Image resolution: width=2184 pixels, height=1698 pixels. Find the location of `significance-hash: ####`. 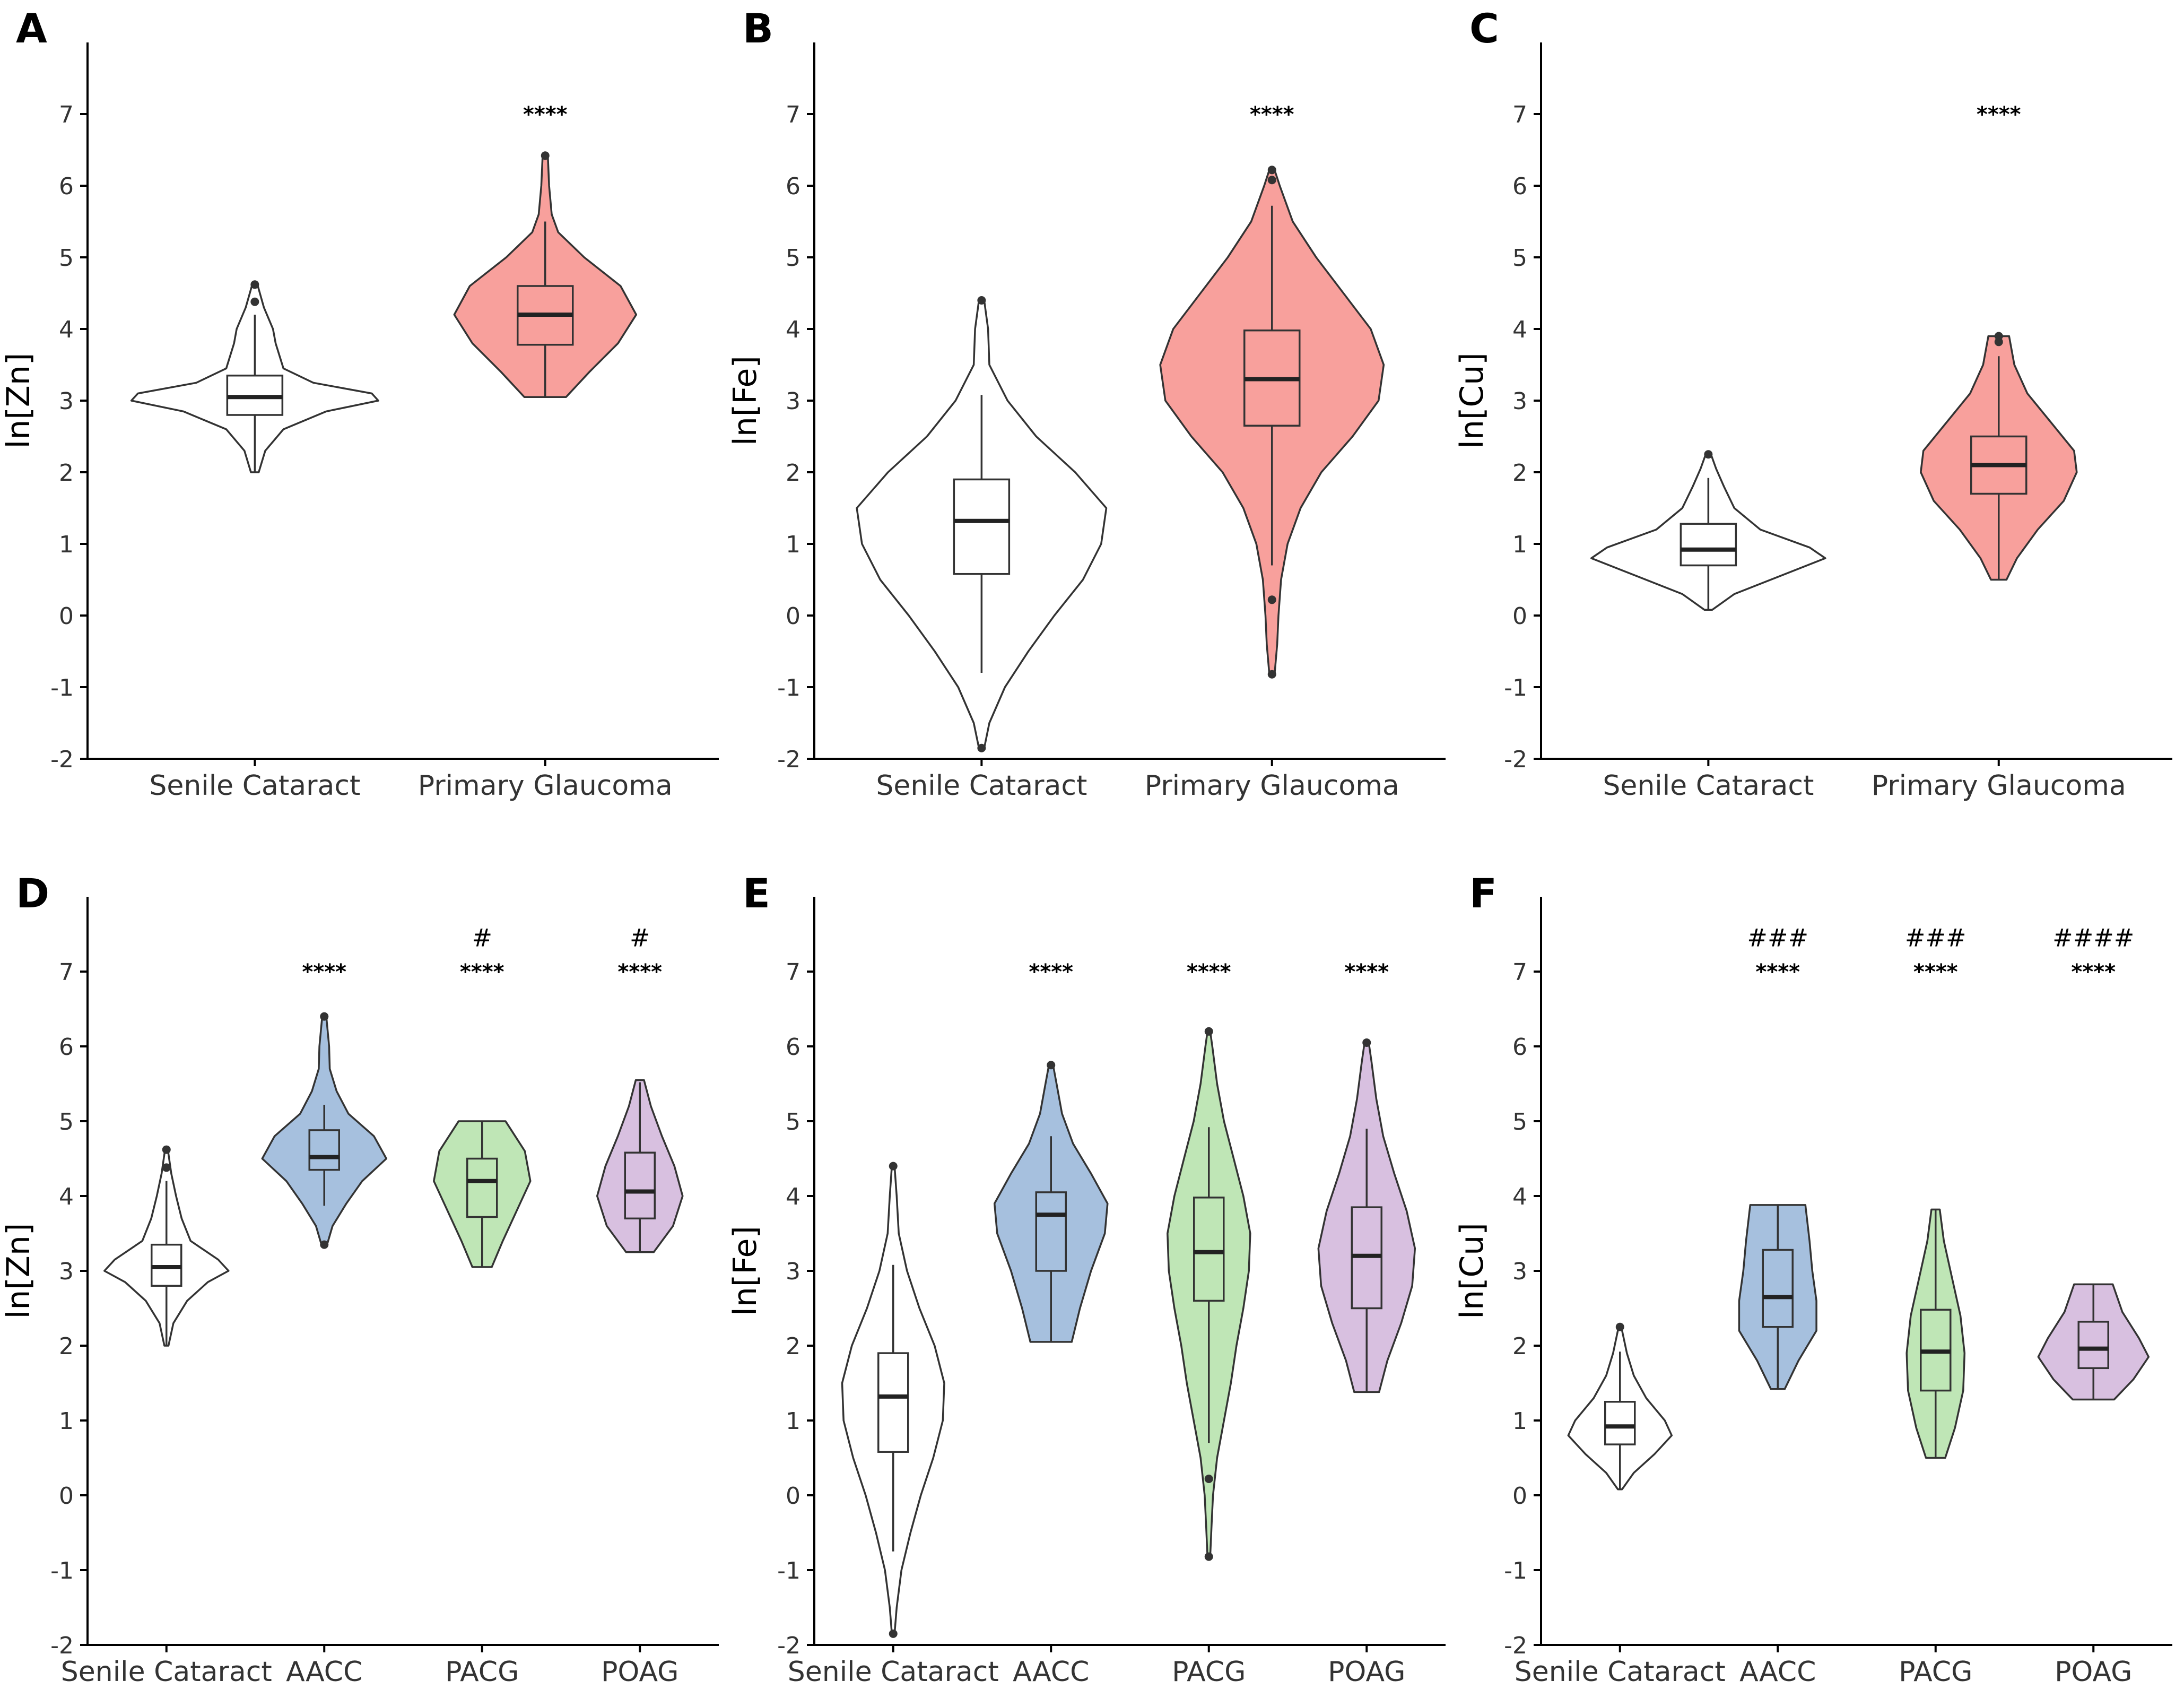

significance-hash: #### is located at coordinates (2093, 938).